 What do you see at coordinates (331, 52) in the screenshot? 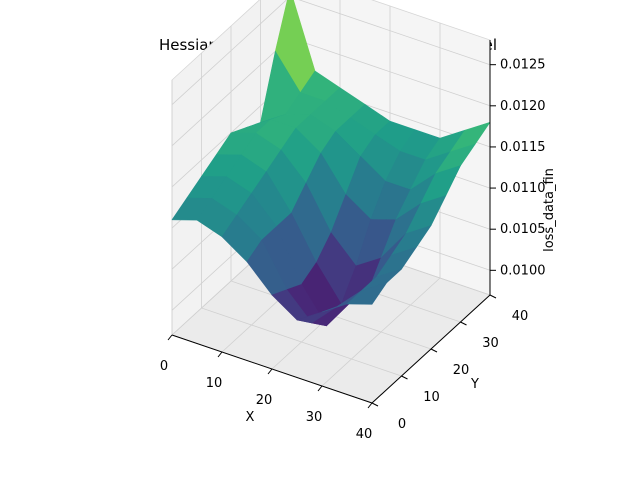
I see `grid-line-z` at bounding box center [331, 52].